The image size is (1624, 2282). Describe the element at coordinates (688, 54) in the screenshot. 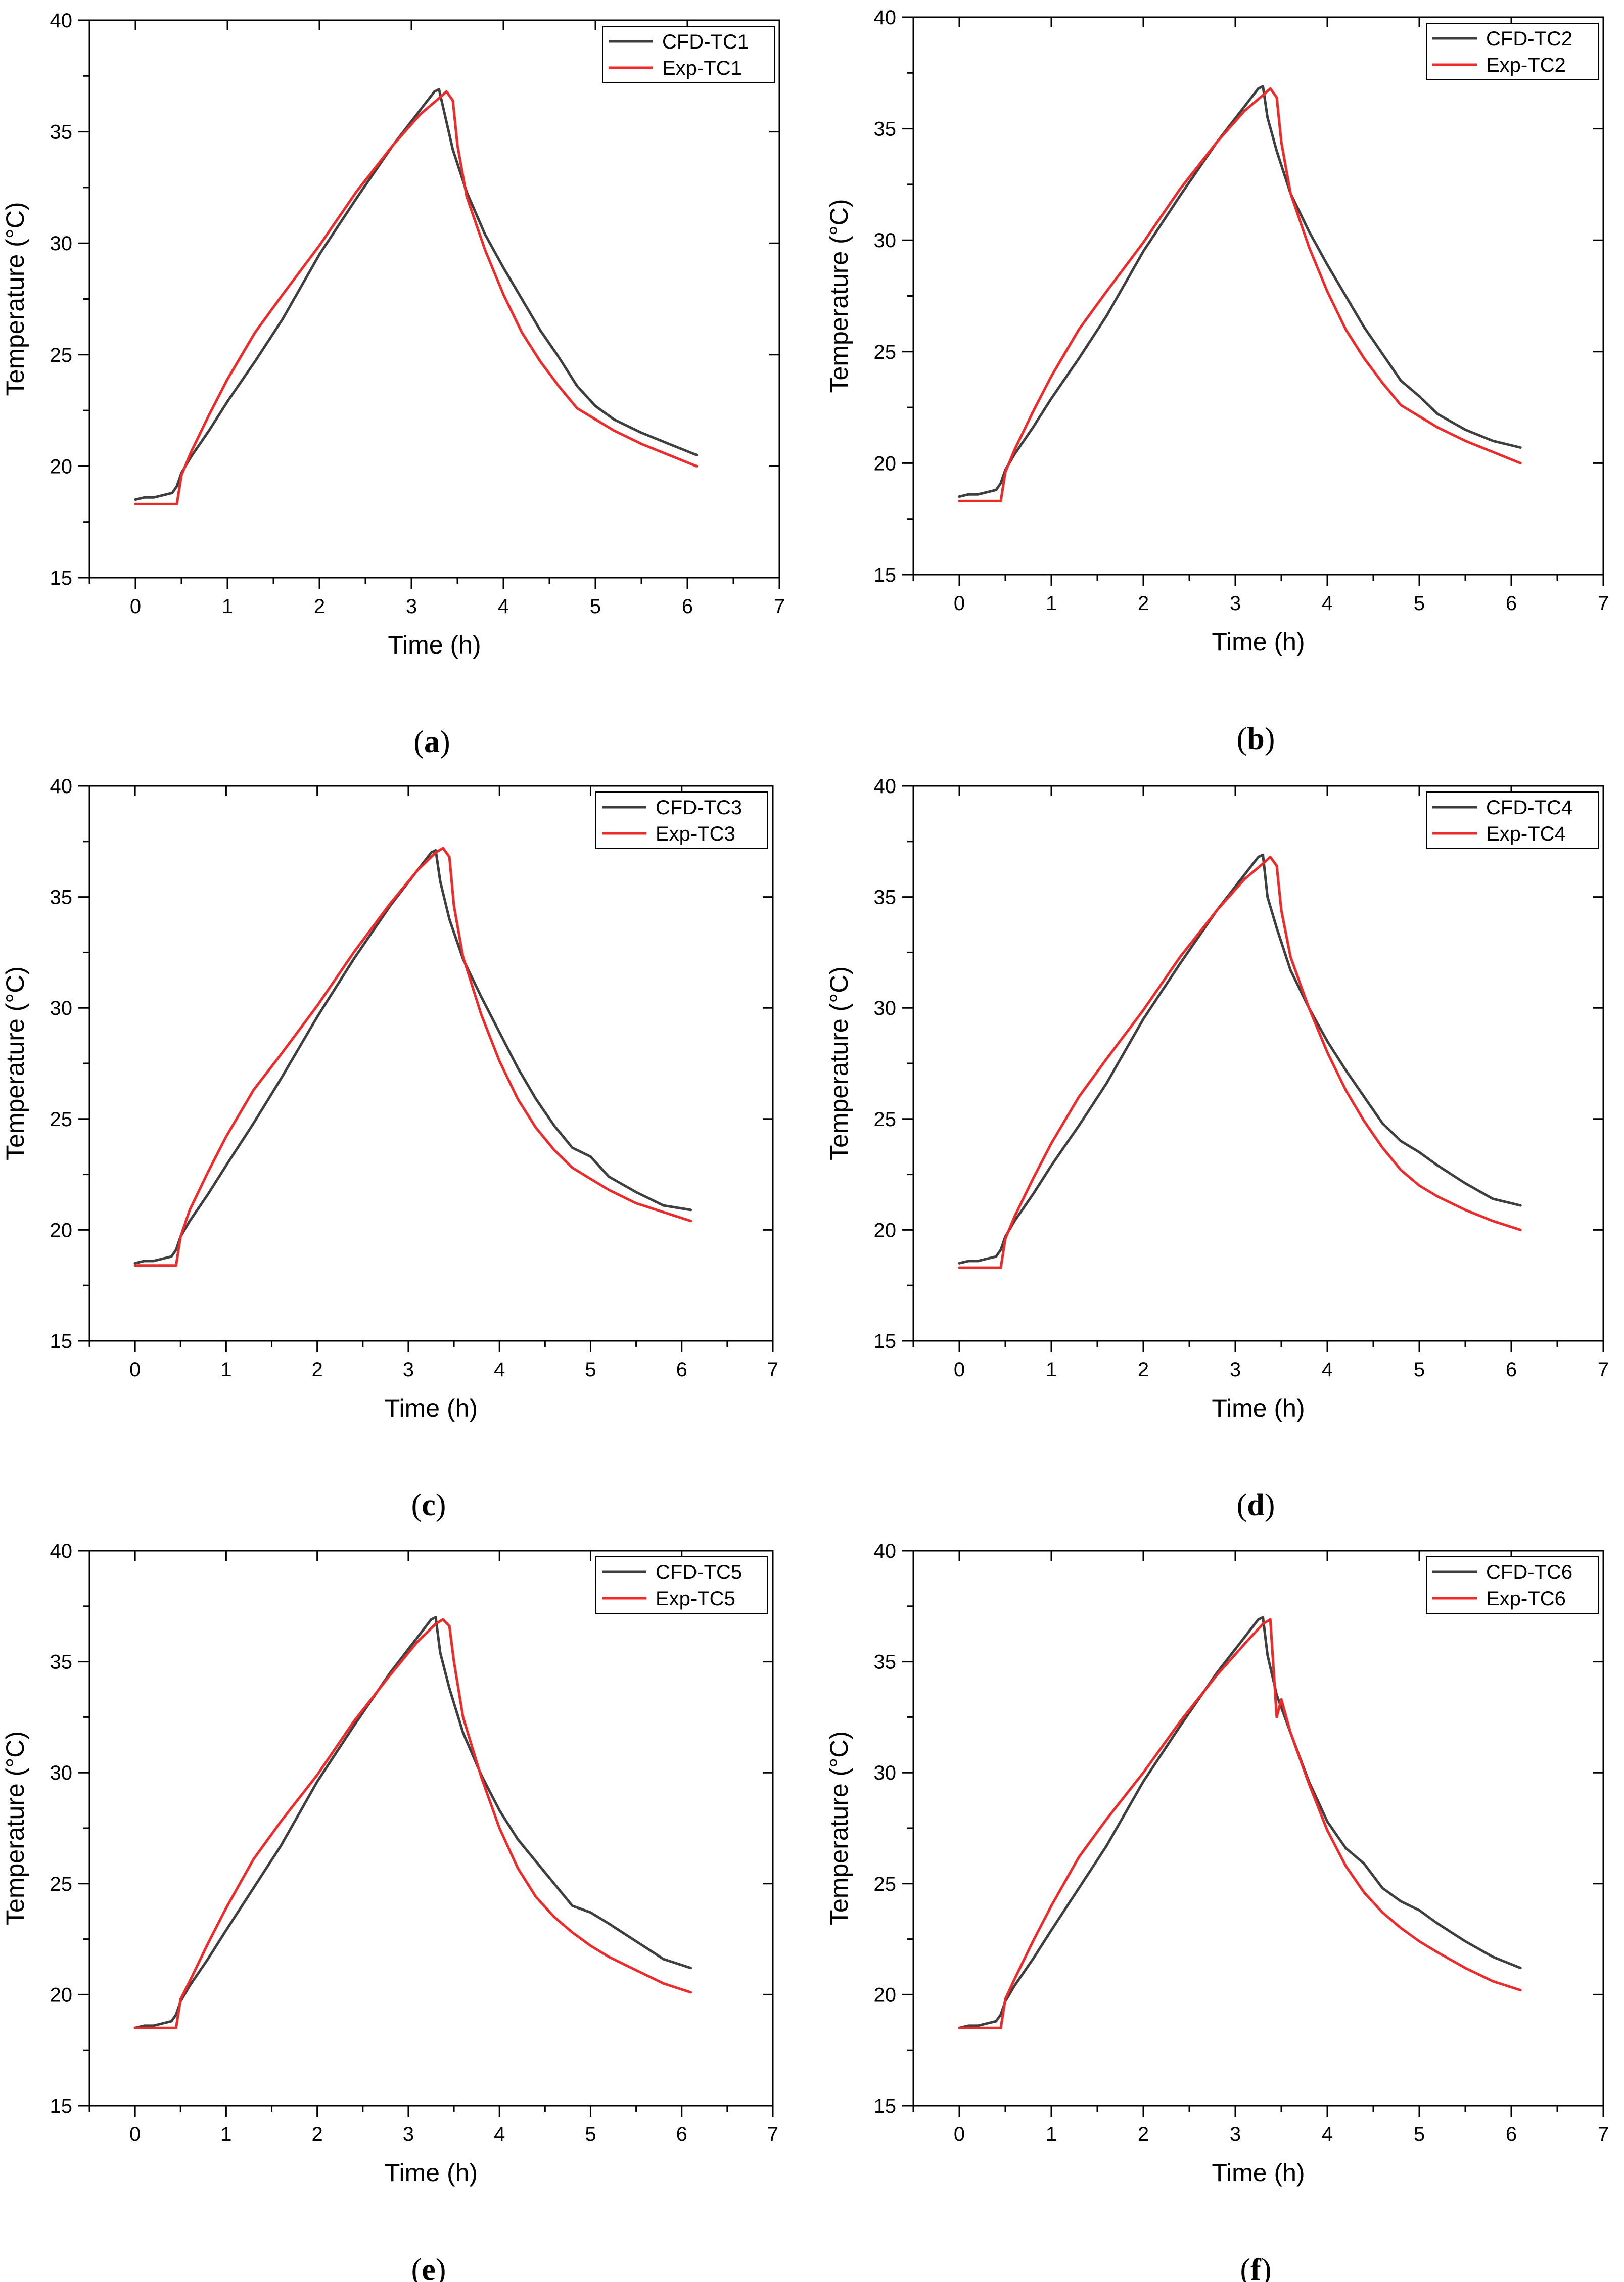

I see `legend: CFD-TC1 Exp-TC1` at that location.